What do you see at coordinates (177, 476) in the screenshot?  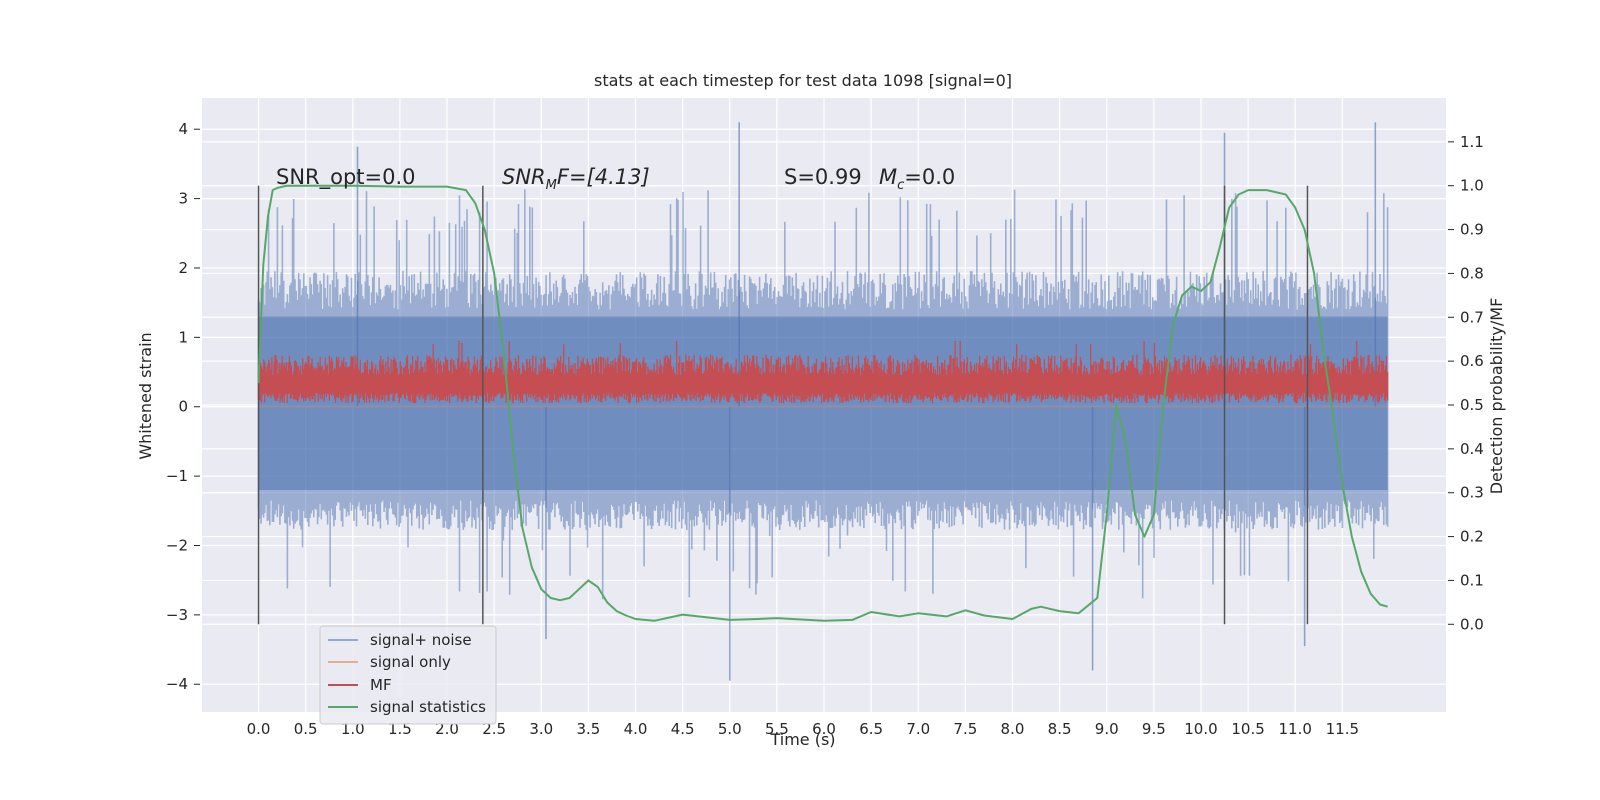 I see `y-tick-label: −1` at bounding box center [177, 476].